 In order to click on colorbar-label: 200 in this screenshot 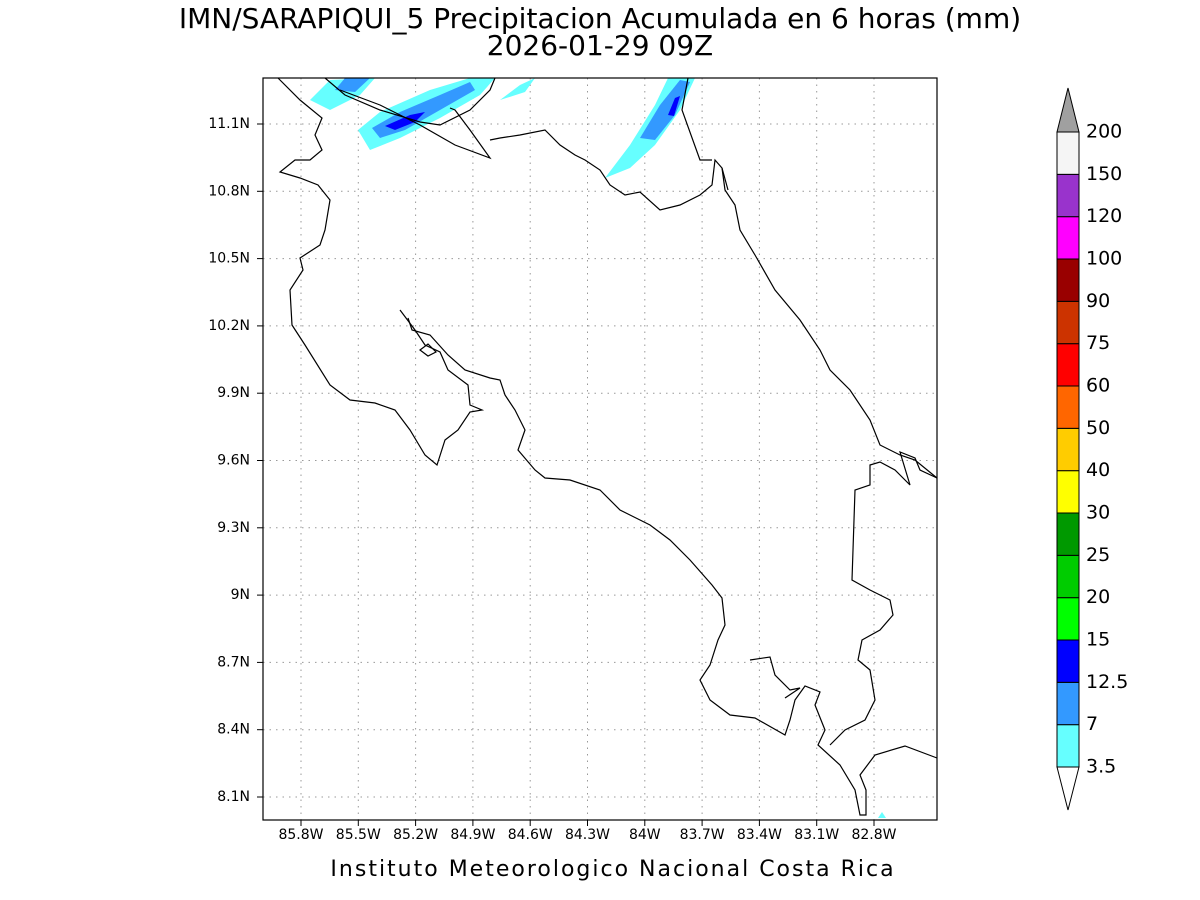, I will do `click(1104, 132)`.